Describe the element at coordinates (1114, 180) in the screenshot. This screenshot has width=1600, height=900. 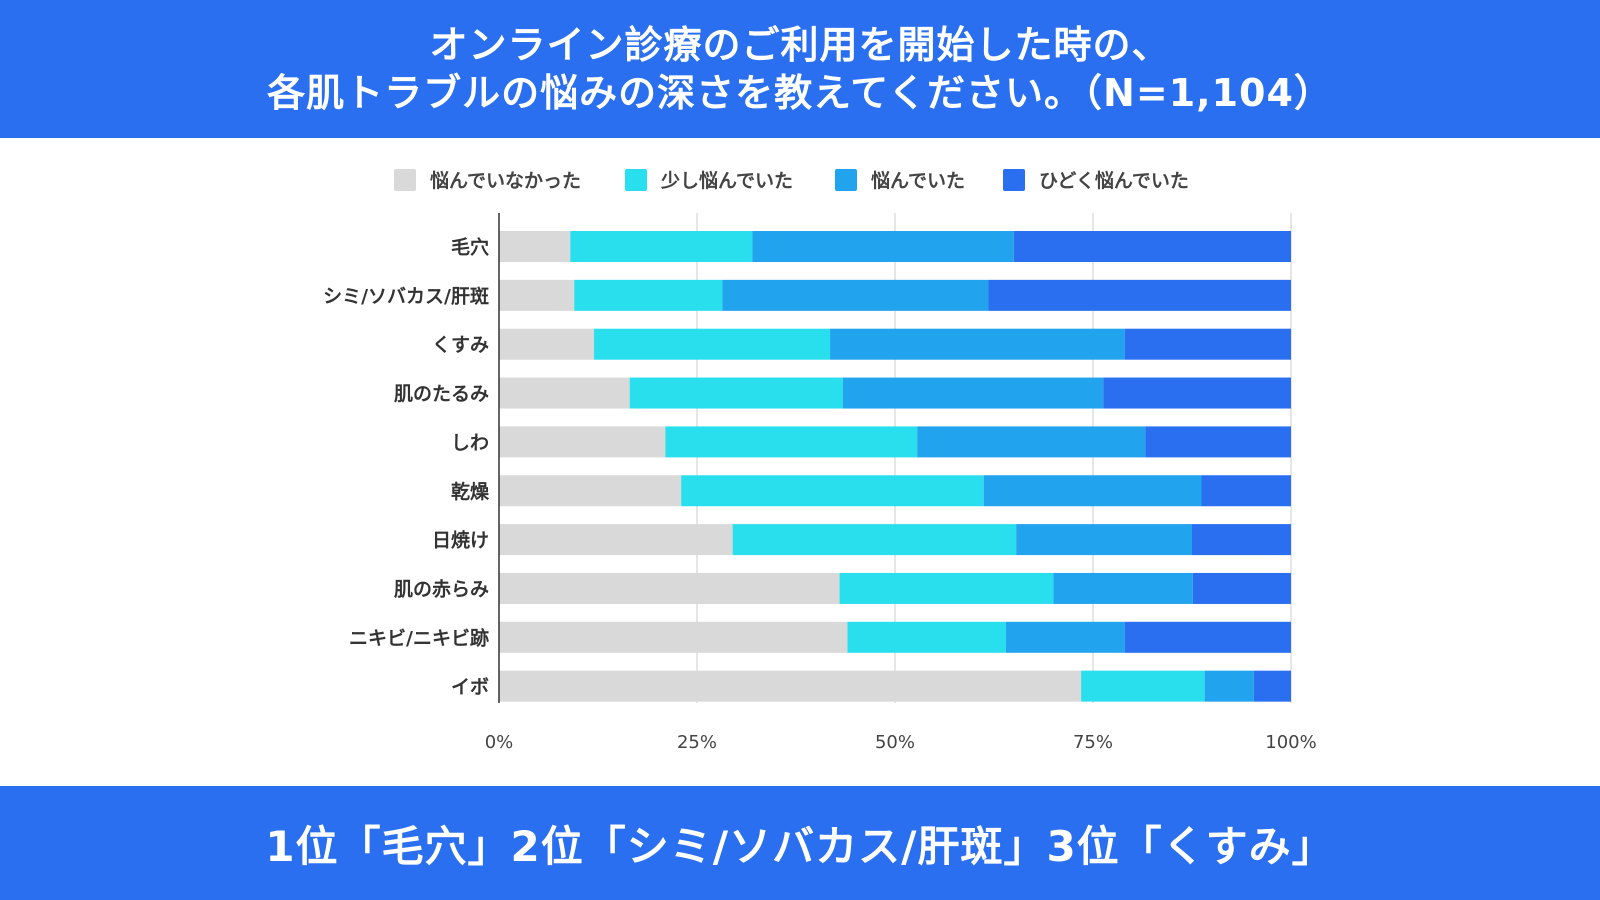
I see `legend-label-4: ひどく悩んでいた` at that location.